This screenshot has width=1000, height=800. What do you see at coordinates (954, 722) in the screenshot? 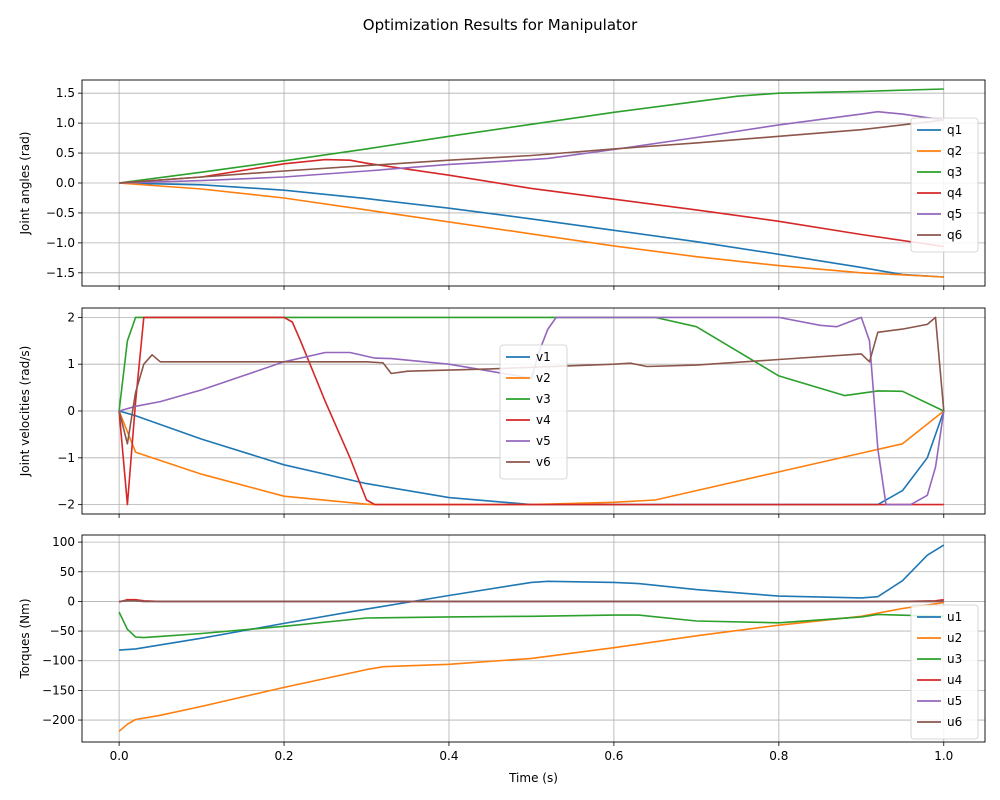
I see `legend-label-u6: u6` at bounding box center [954, 722].